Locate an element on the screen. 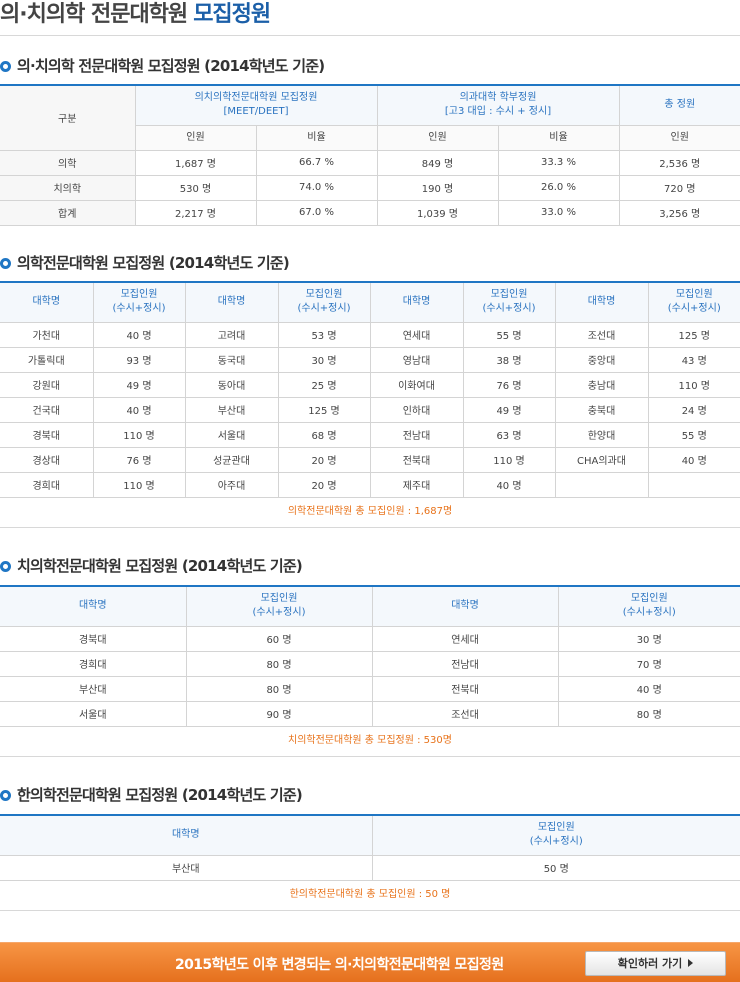 This screenshot has width=740, height=982. quota-cell: 30 명 is located at coordinates (324, 359).